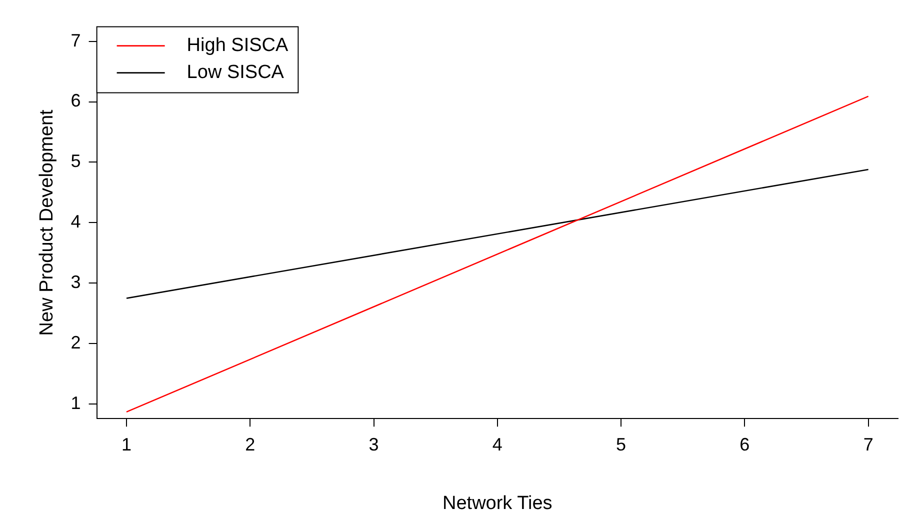 This screenshot has width=908, height=527. Describe the element at coordinates (373, 444) in the screenshot. I see `x-tick-label: 3` at that location.